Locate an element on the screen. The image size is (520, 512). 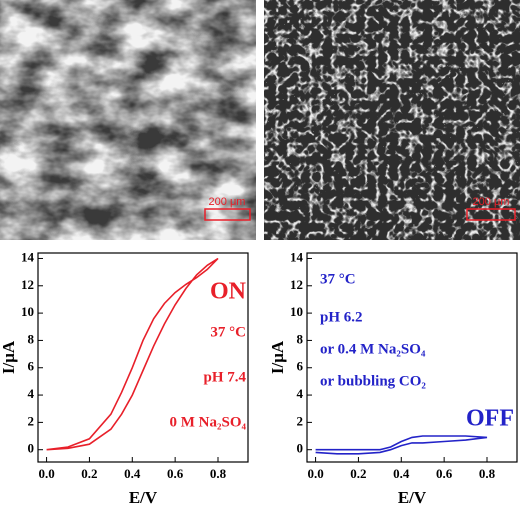
annotation: OFF is located at coordinates (490, 419).